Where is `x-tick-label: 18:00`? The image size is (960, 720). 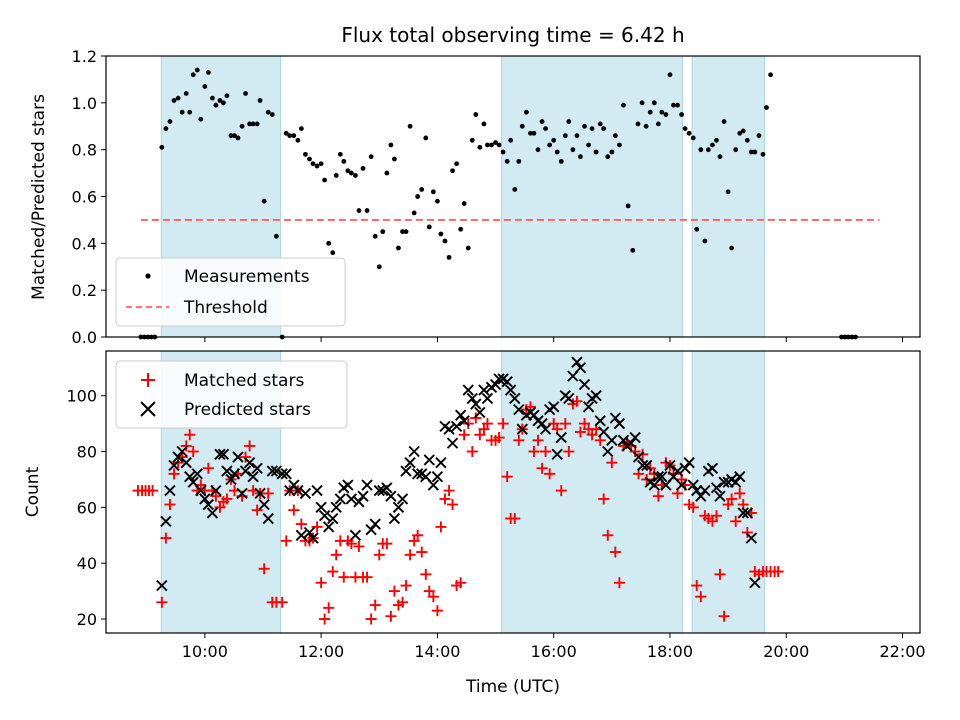 x-tick-label: 18:00 is located at coordinates (670, 651).